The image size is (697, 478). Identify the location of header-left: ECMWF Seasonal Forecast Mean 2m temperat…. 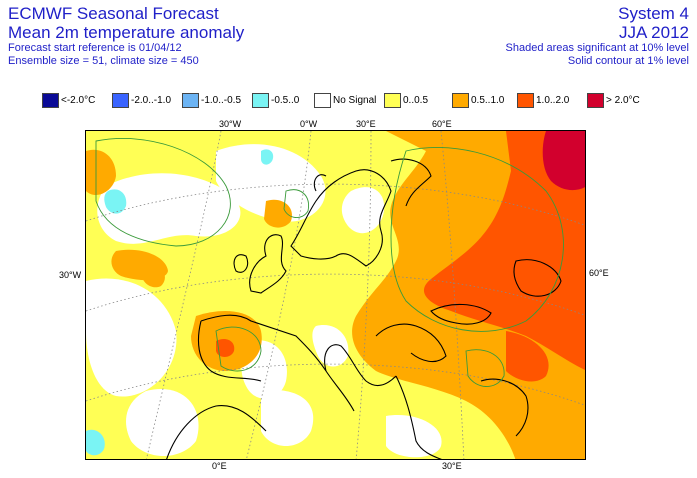
(126, 36).